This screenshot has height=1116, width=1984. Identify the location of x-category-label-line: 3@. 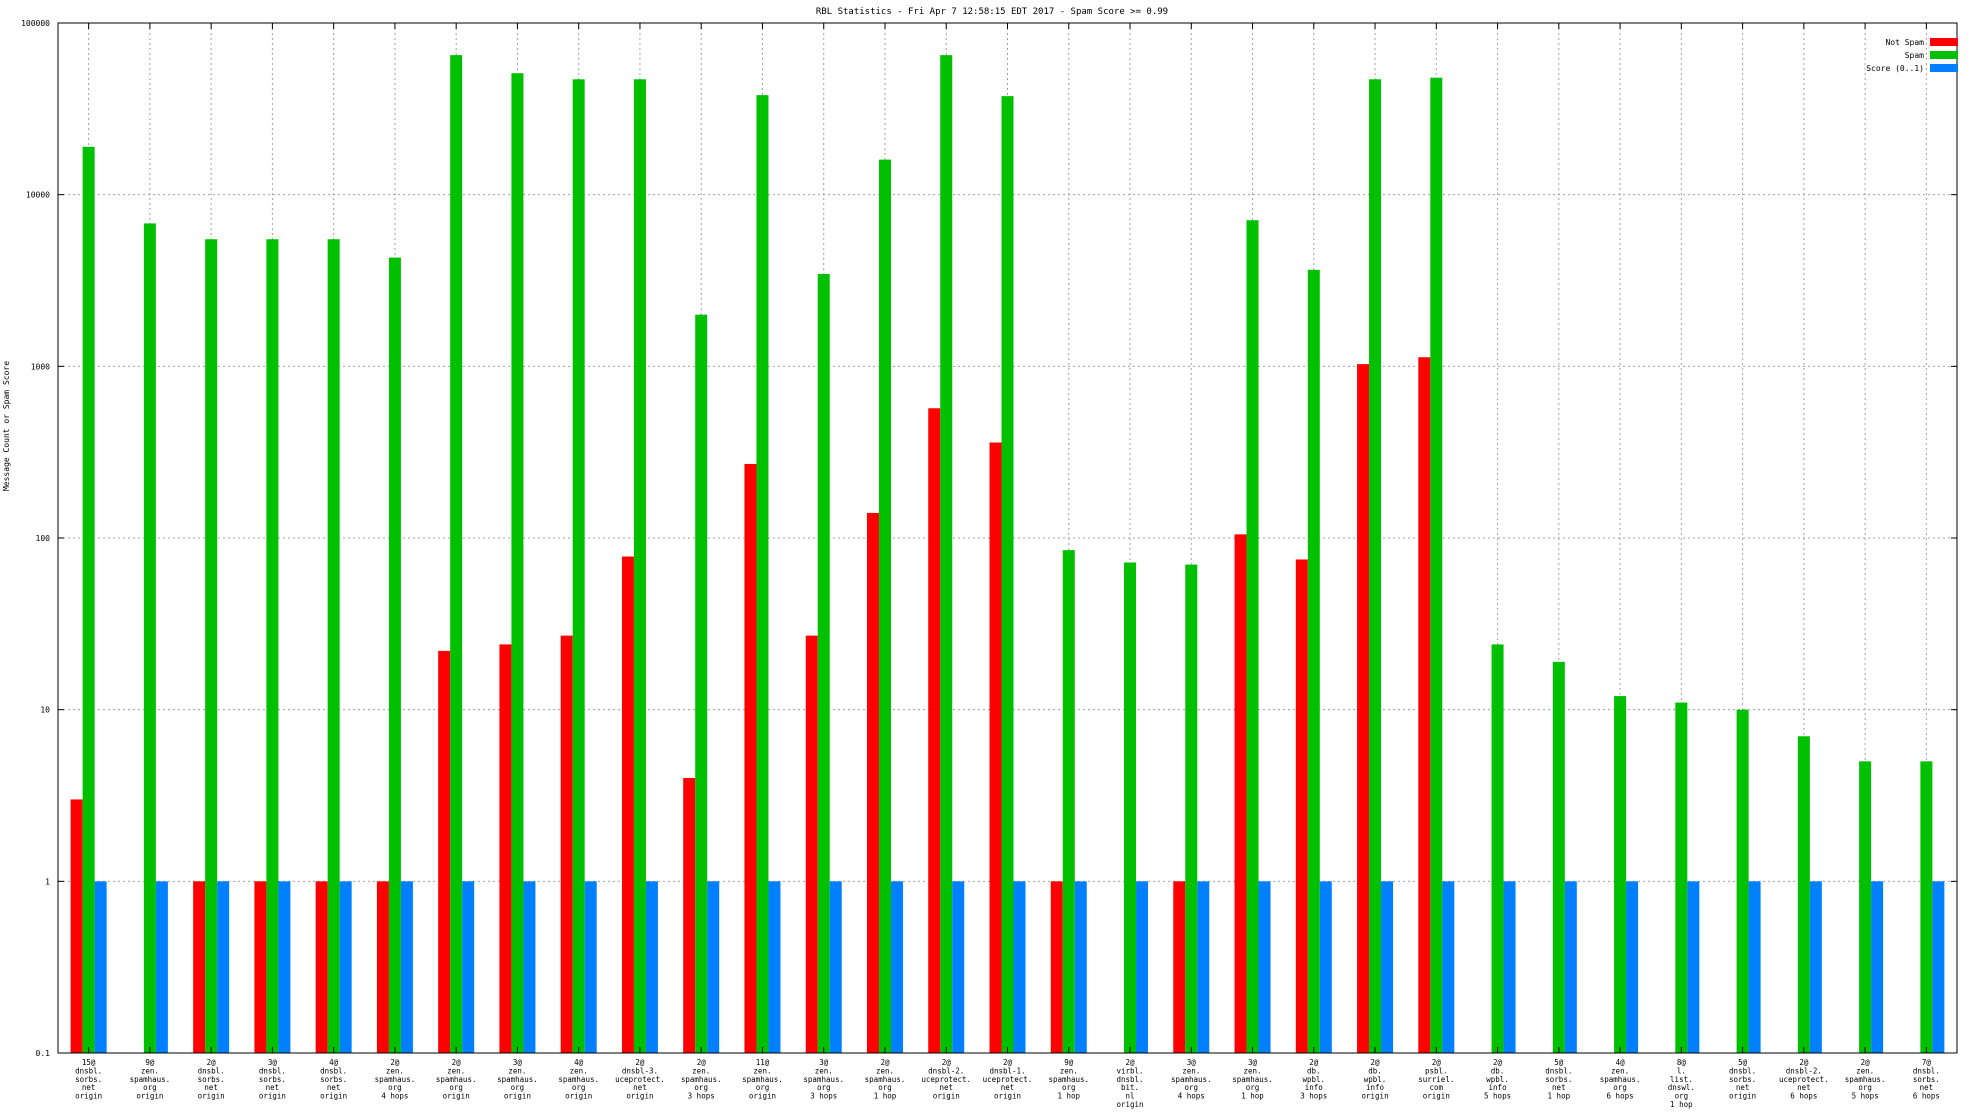
(824, 1062).